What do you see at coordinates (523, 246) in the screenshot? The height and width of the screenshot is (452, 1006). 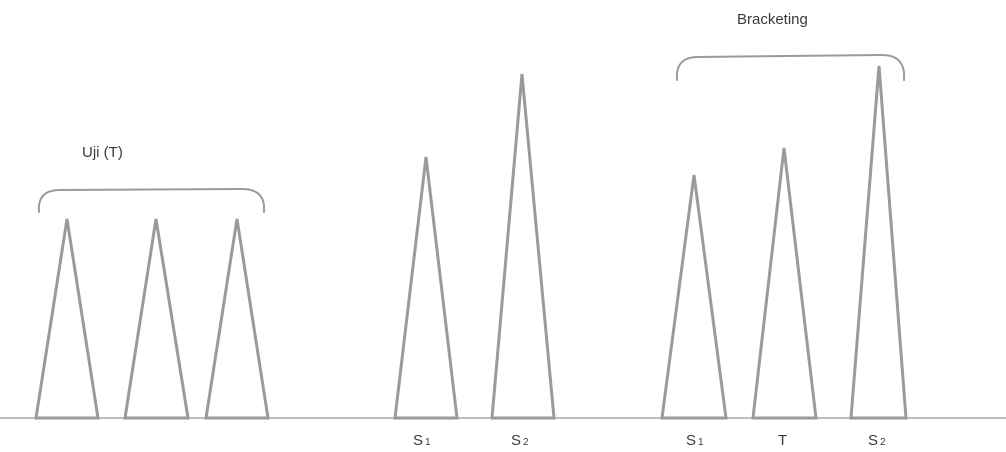 I see `standard-peak-s2` at bounding box center [523, 246].